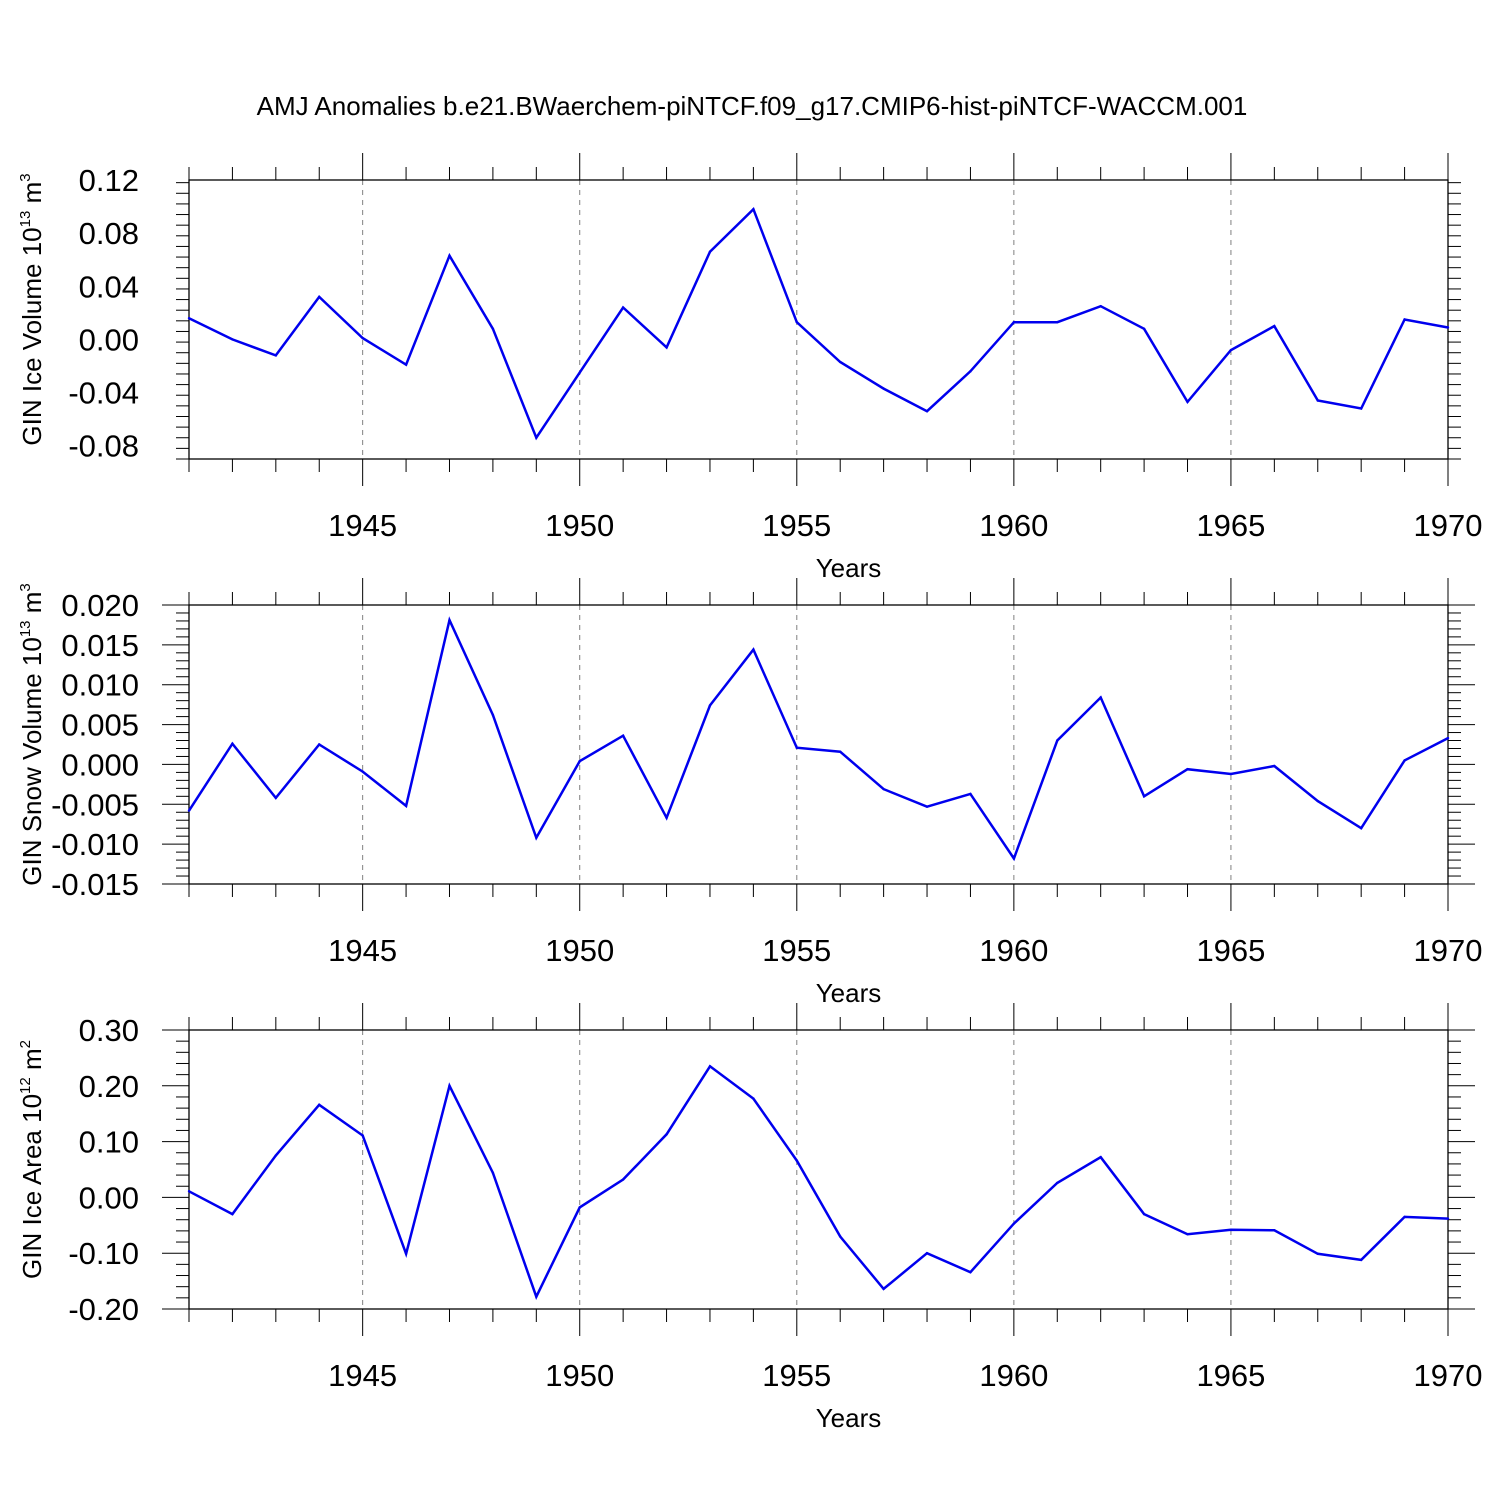 Image resolution: width=1500 pixels, height=1505 pixels. What do you see at coordinates (109, 233) in the screenshot?
I see `y-tick-label: 0.08` at bounding box center [109, 233].